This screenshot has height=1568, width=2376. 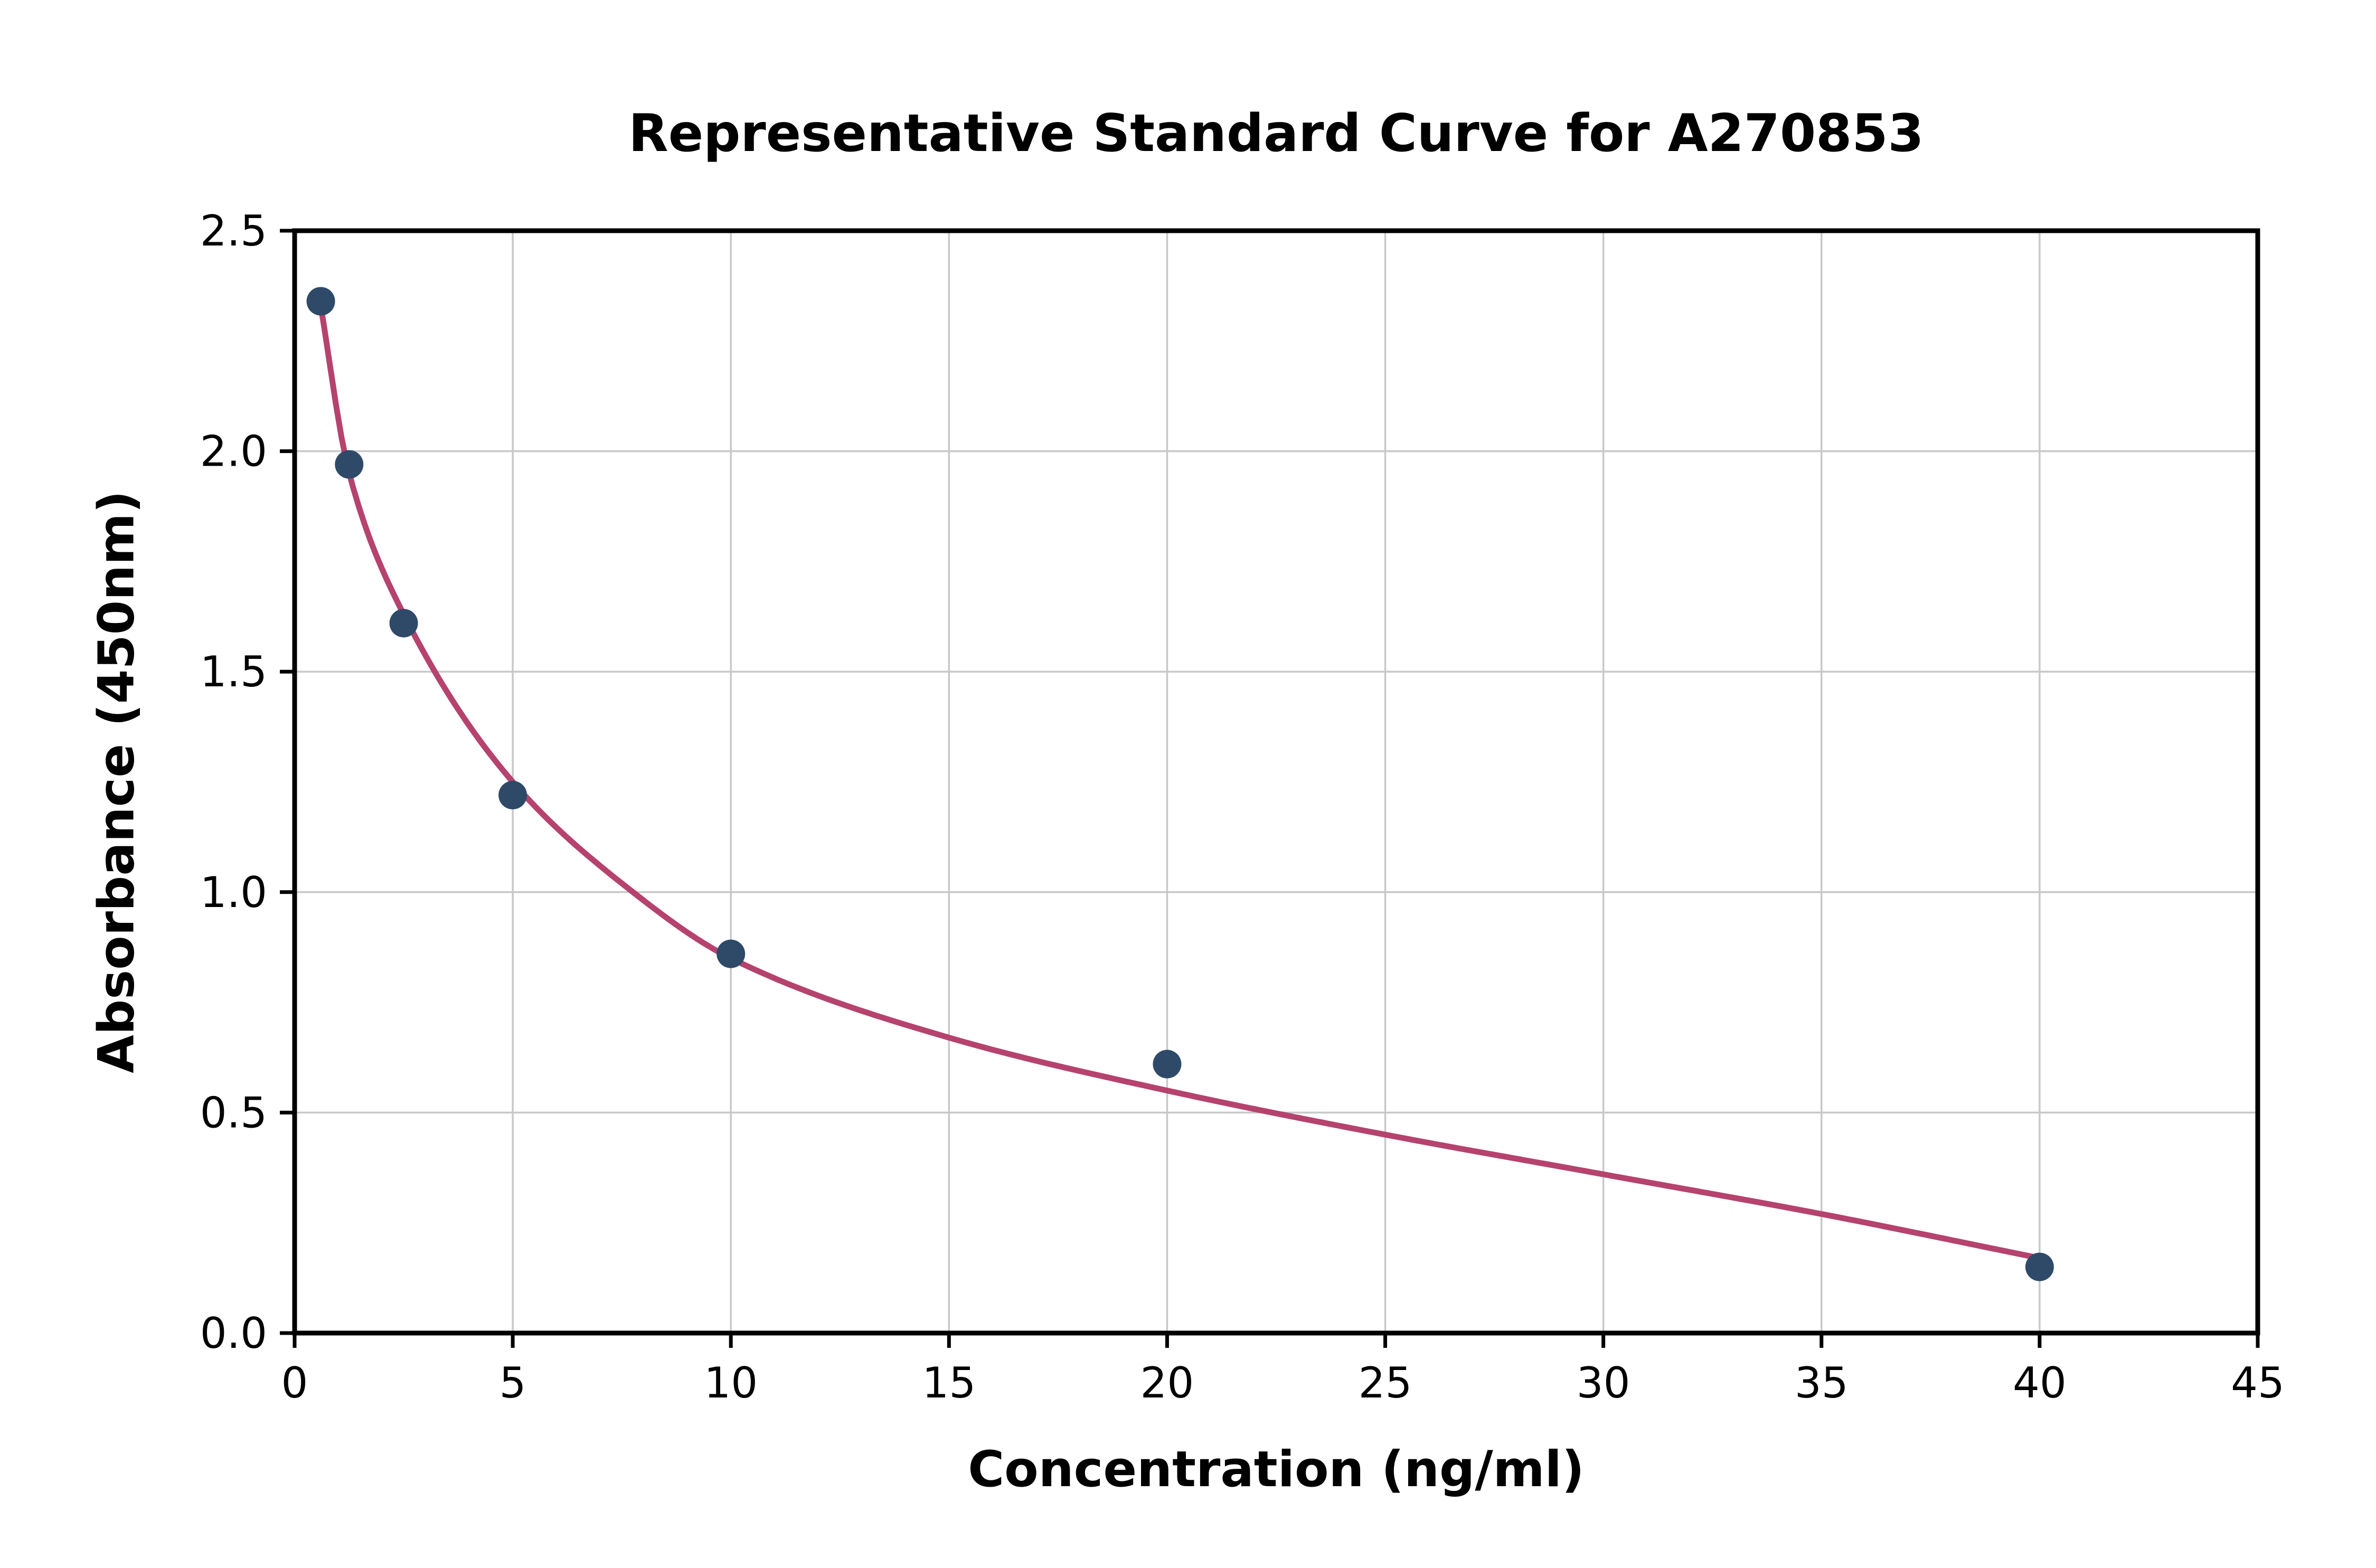 I want to click on y-tick-label: 1.0, so click(x=234, y=892).